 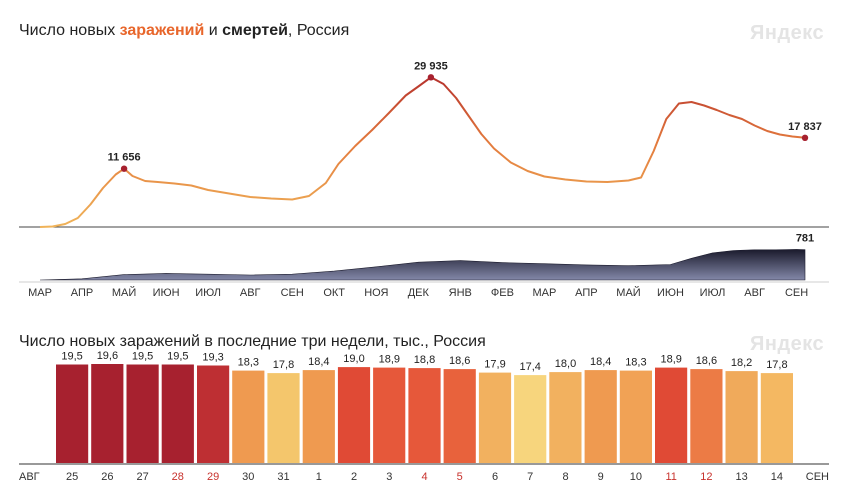 What do you see at coordinates (565, 477) in the screenshot?
I see `bar-category-label: 8` at bounding box center [565, 477].